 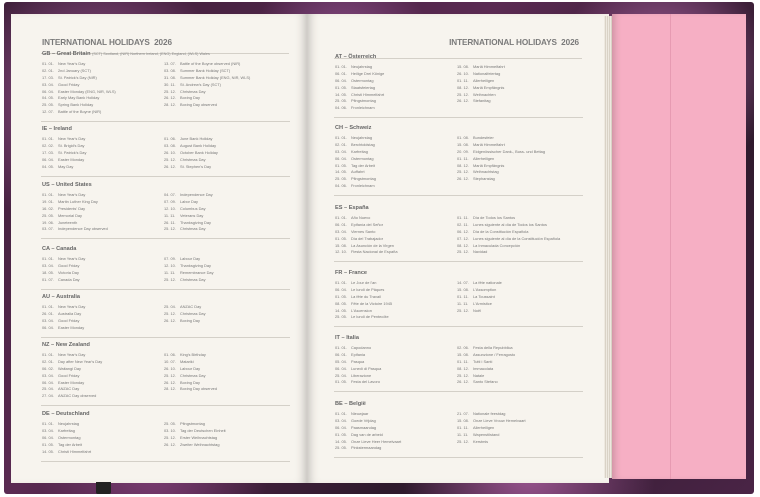 What do you see at coordinates (463, 361) in the screenshot?
I see `holiday-date: 01. 11.` at bounding box center [463, 361].